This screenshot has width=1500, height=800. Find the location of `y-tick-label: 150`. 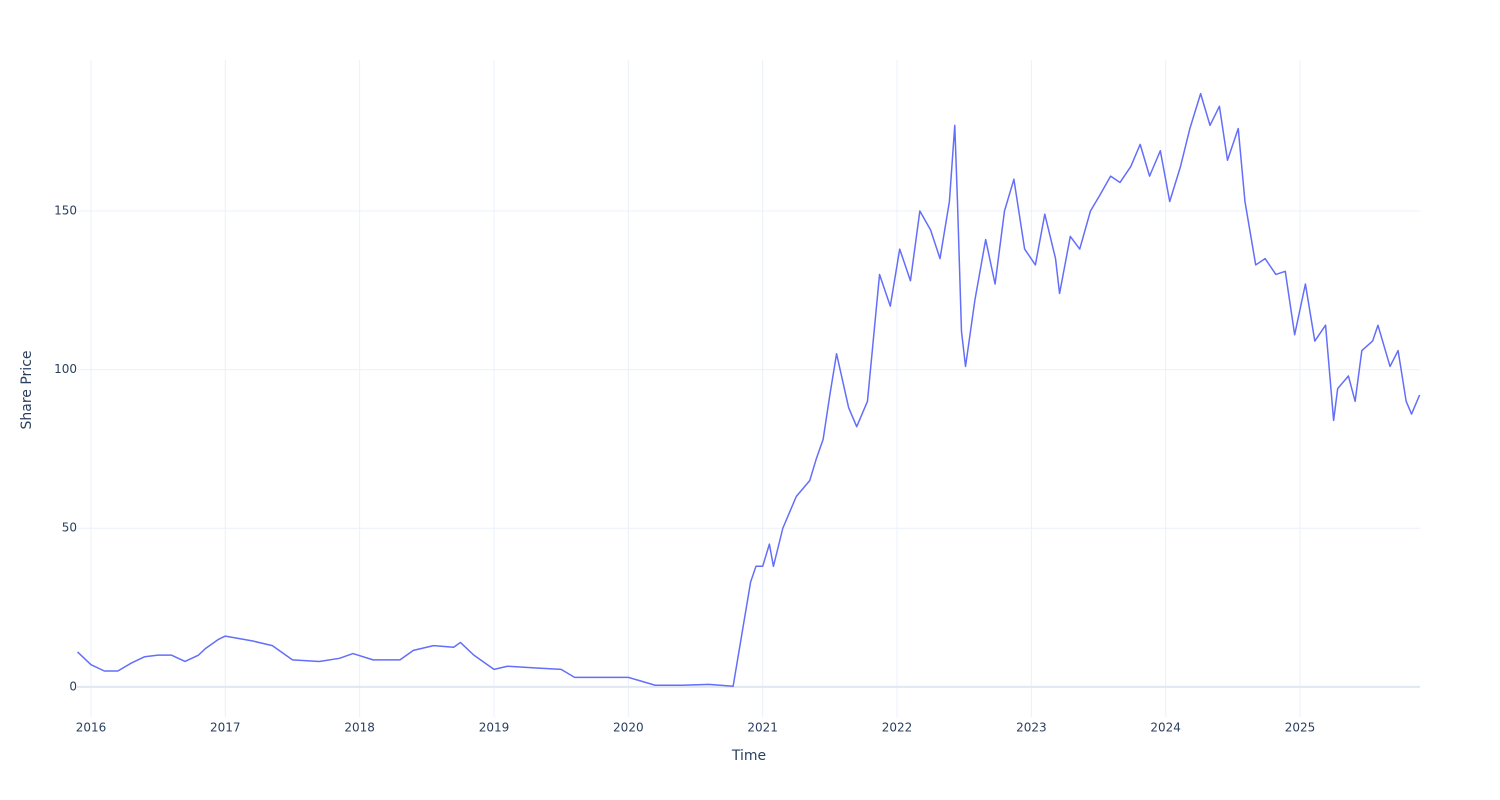

y-tick-label: 150 is located at coordinates (65, 211).